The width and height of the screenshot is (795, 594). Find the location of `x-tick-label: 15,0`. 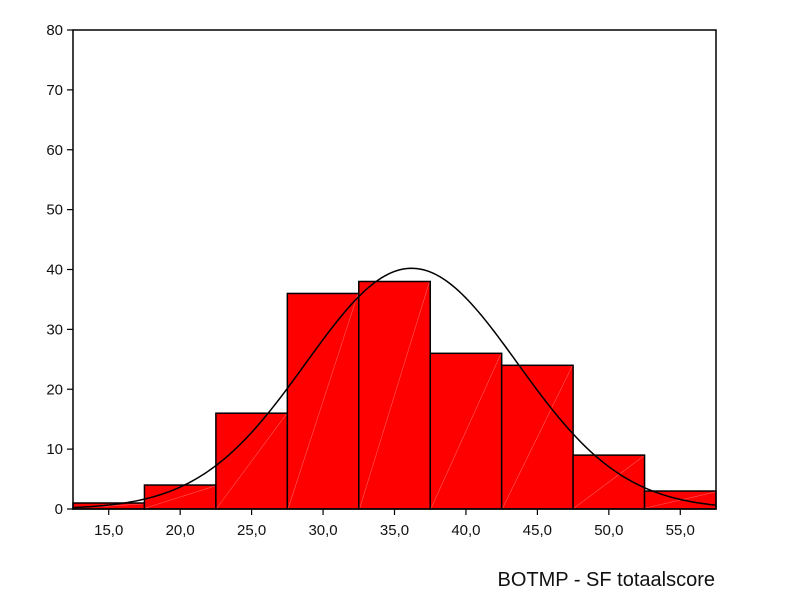

x-tick-label: 15,0 is located at coordinates (108, 530).